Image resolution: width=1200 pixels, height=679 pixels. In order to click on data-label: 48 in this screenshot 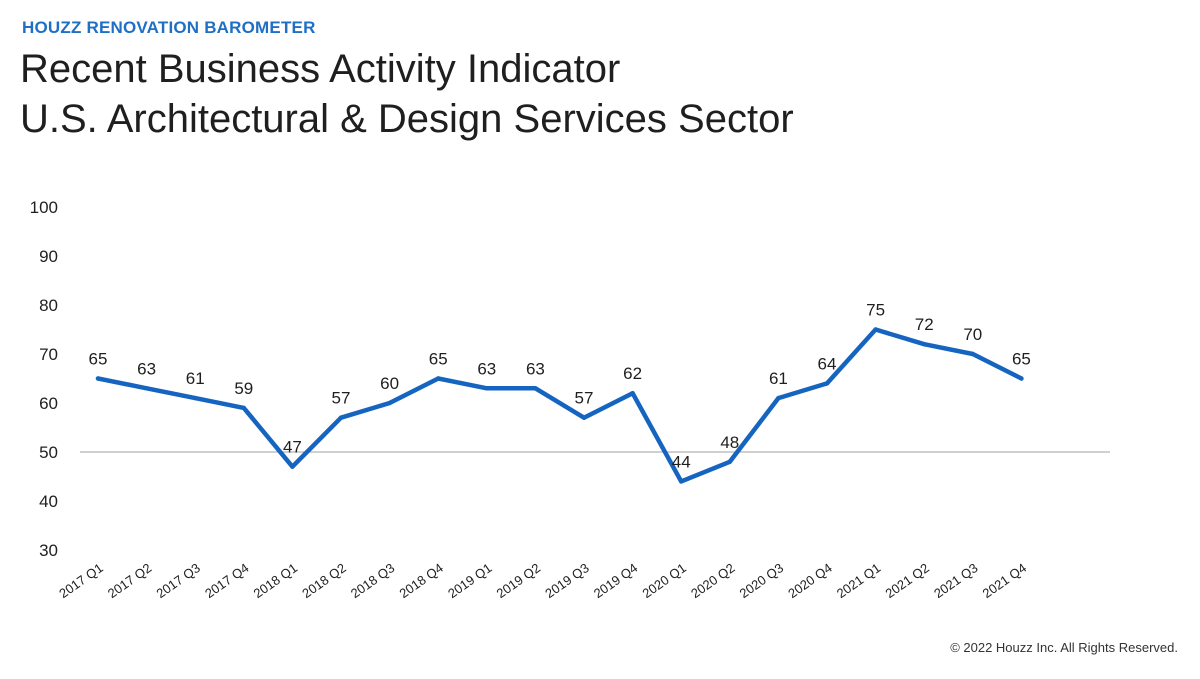, I will do `click(729, 442)`.